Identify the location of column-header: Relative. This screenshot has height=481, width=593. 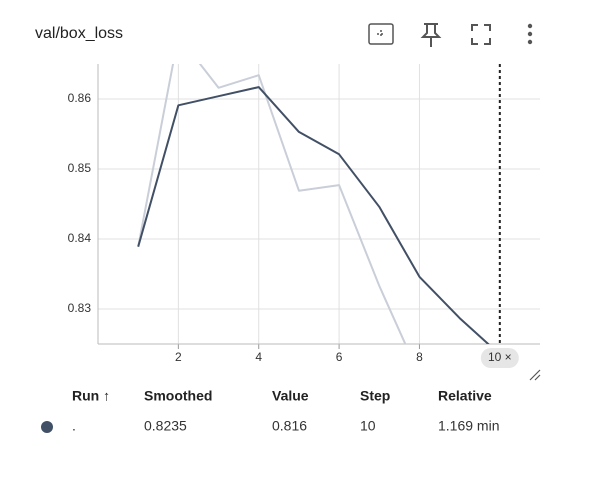
(465, 396).